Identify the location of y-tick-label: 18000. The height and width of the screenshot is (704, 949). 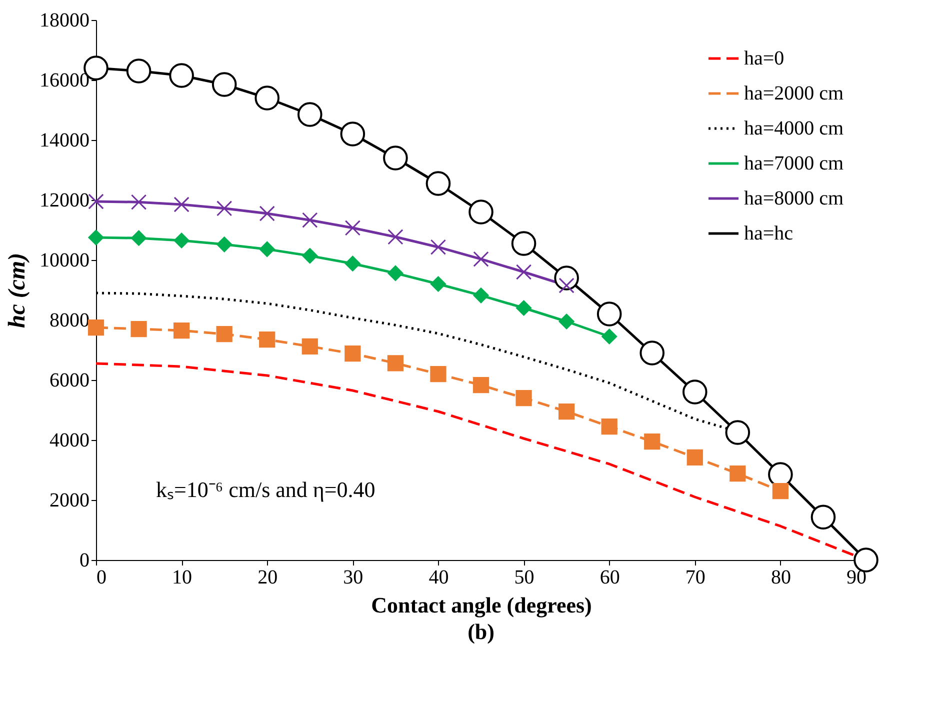
(65, 21).